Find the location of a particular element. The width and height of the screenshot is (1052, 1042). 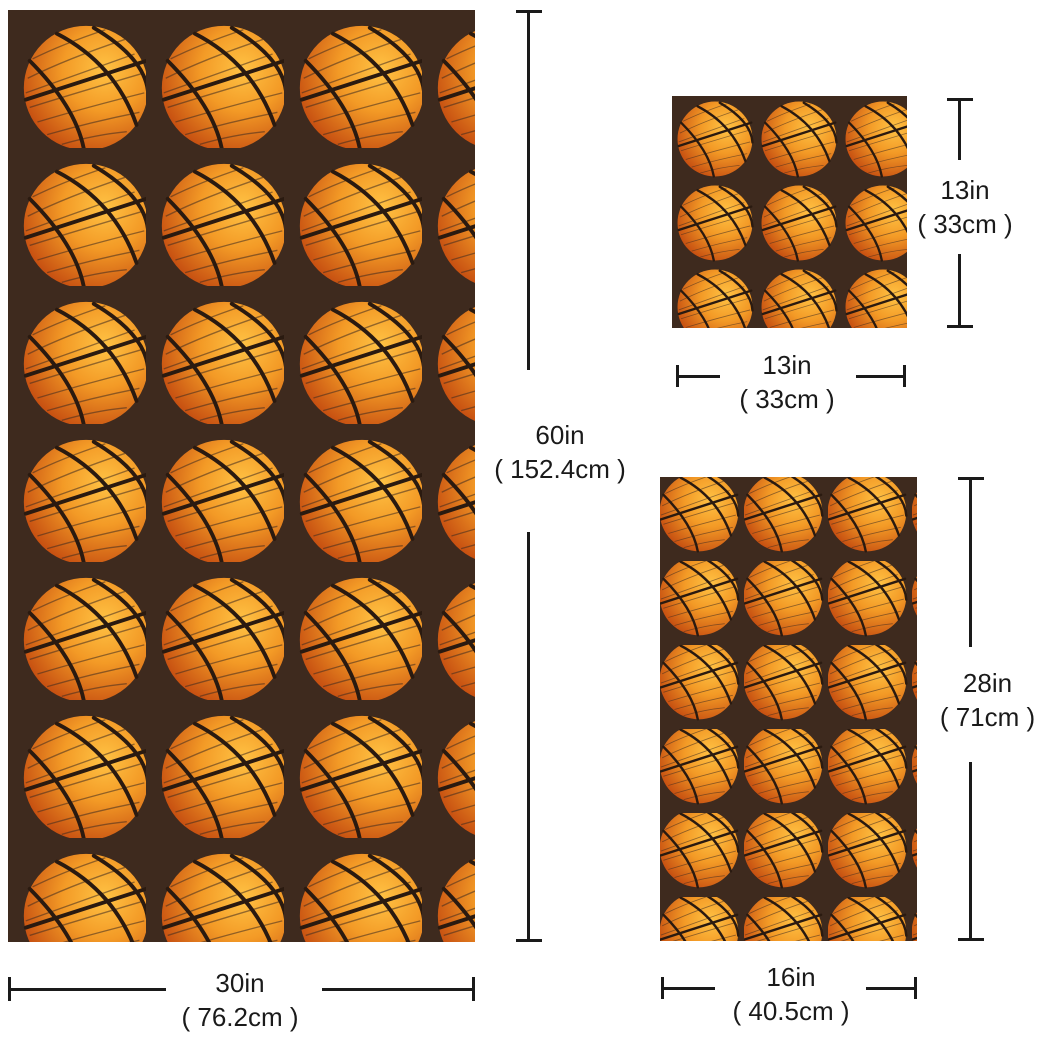

washcloth-height-cap-bottom is located at coordinates (960, 326).